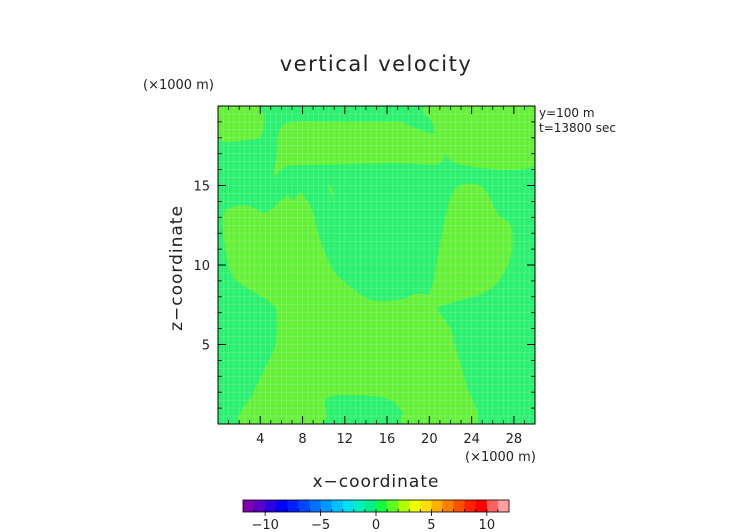 The width and height of the screenshot is (752, 532). Describe the element at coordinates (471, 439) in the screenshot. I see `x-tick-label: 24` at that location.